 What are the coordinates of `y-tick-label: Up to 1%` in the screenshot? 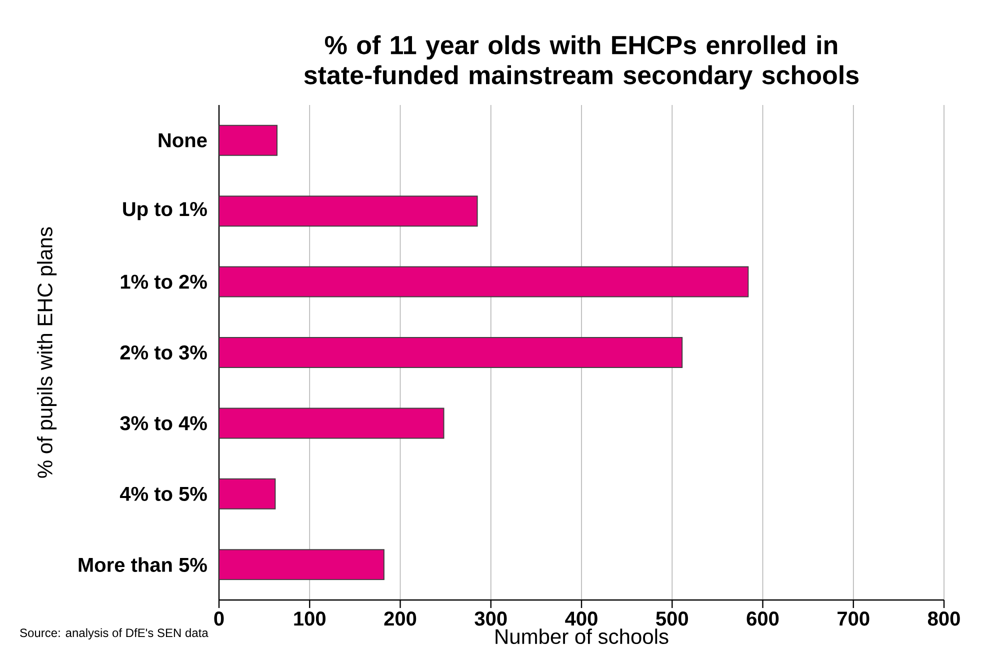 It's located at (165, 211).